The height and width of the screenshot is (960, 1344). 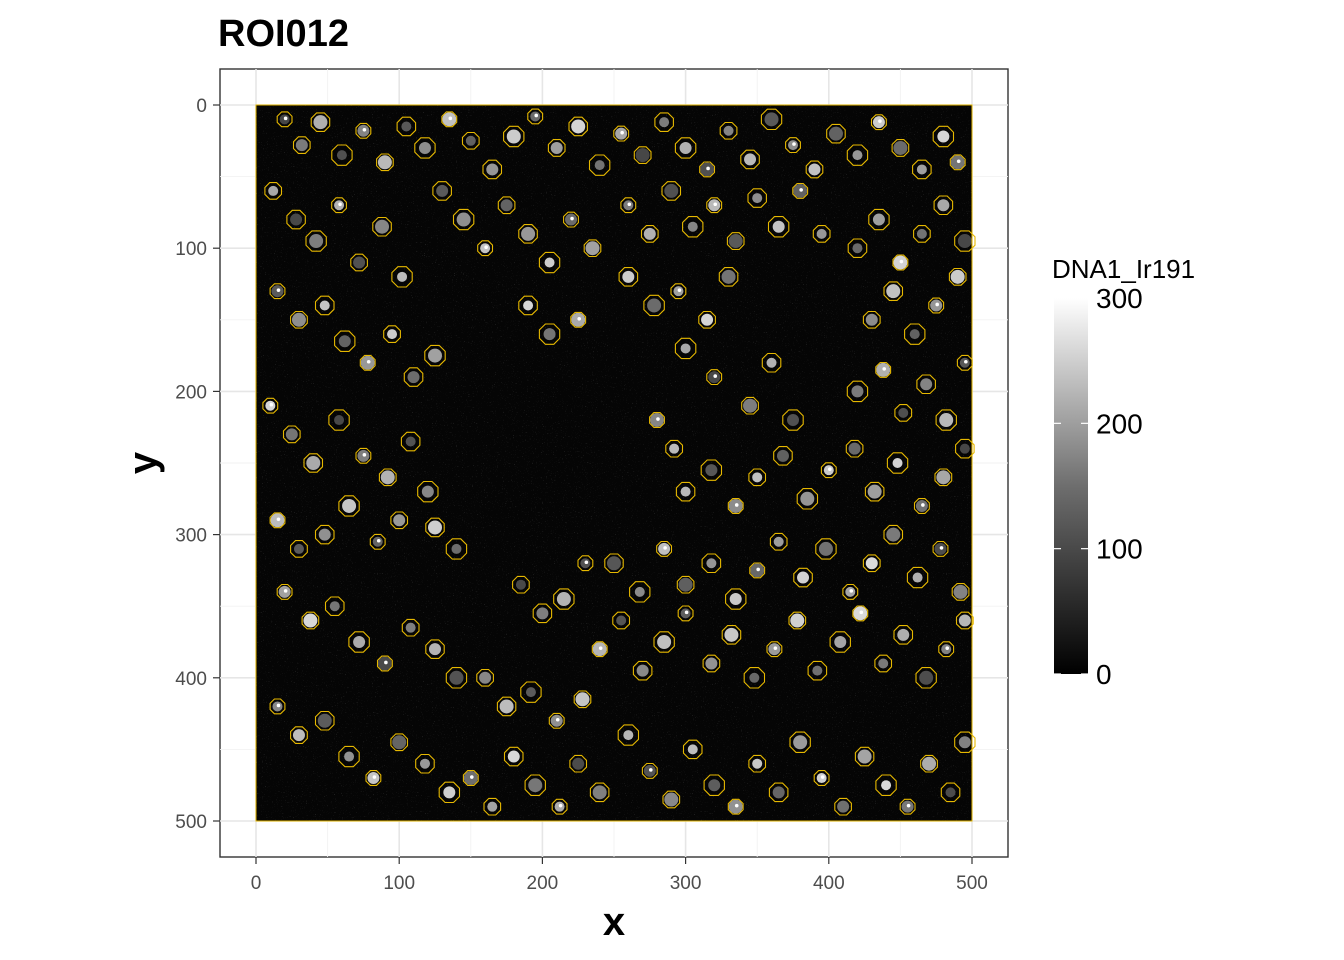 What do you see at coordinates (197, 464) in the screenshot?
I see `y-axis-ticks: 0 100 200 300 400 500` at bounding box center [197, 464].